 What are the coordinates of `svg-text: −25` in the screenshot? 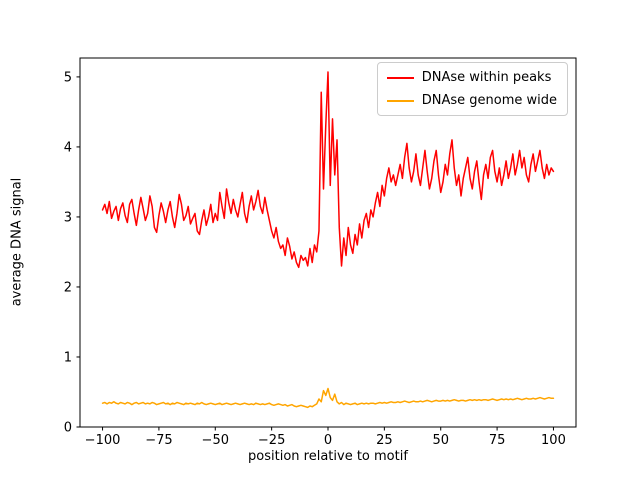 It's located at (271, 440).